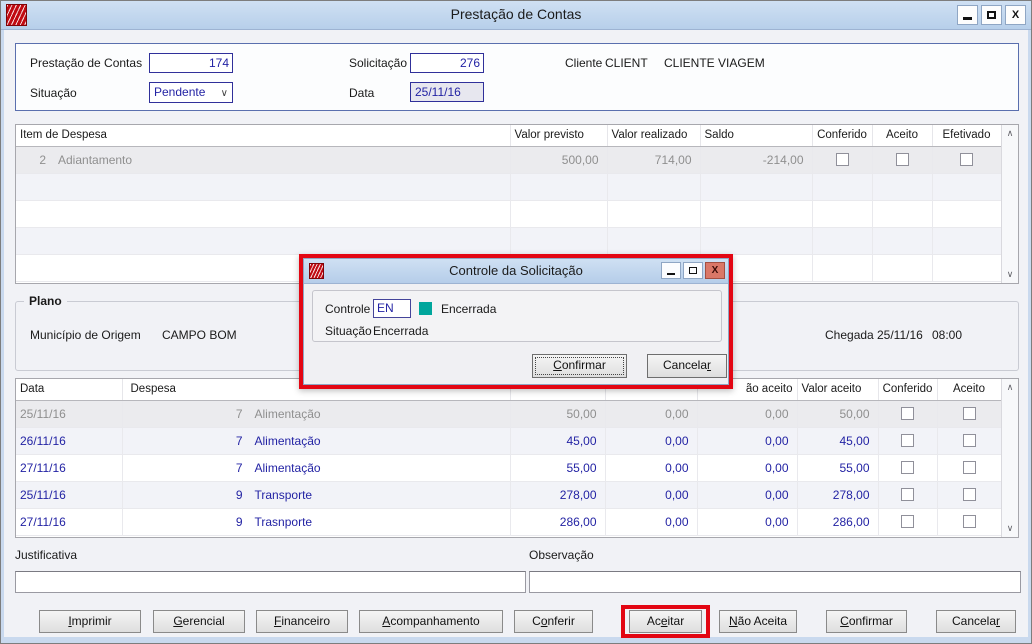  What do you see at coordinates (348, 309) in the screenshot?
I see `controle-label: Controle` at bounding box center [348, 309].